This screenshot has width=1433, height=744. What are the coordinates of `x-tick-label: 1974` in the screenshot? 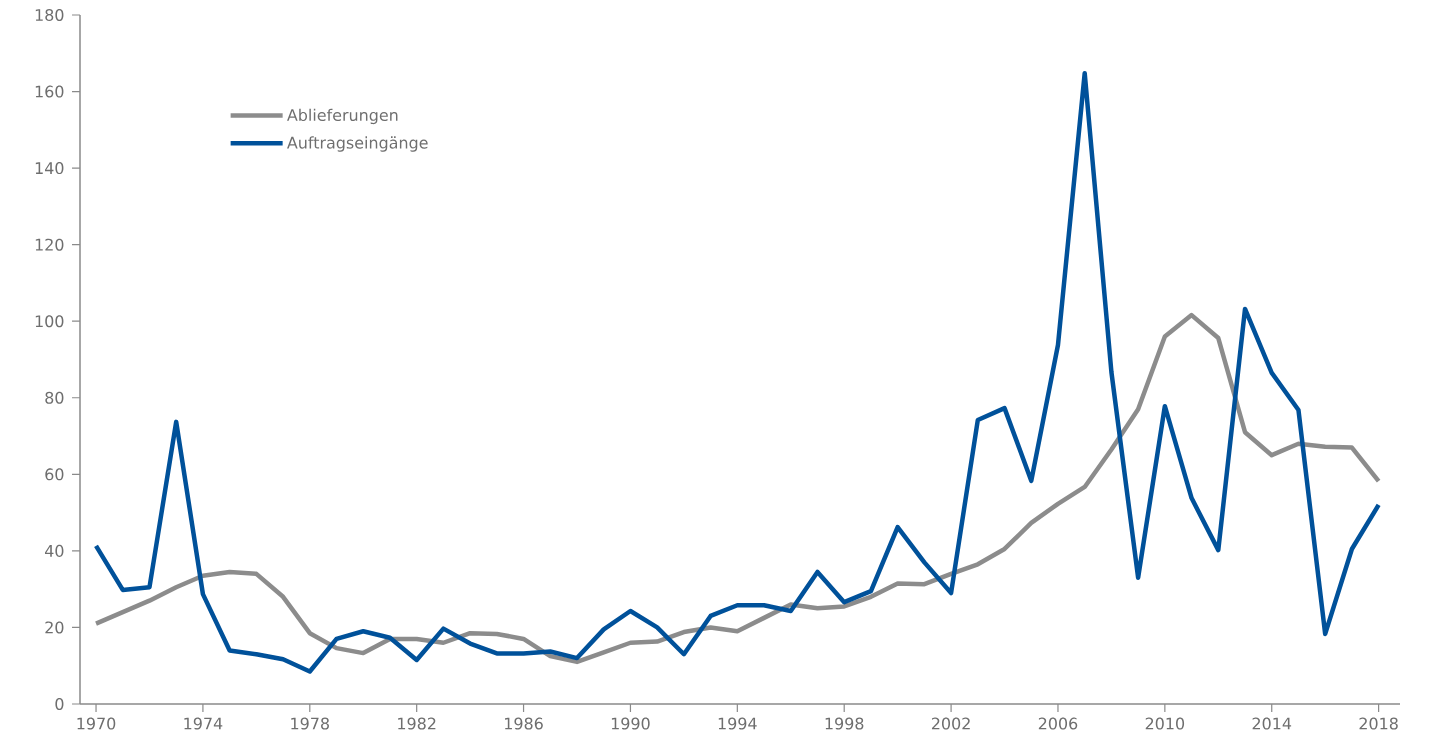 It's located at (203, 723).